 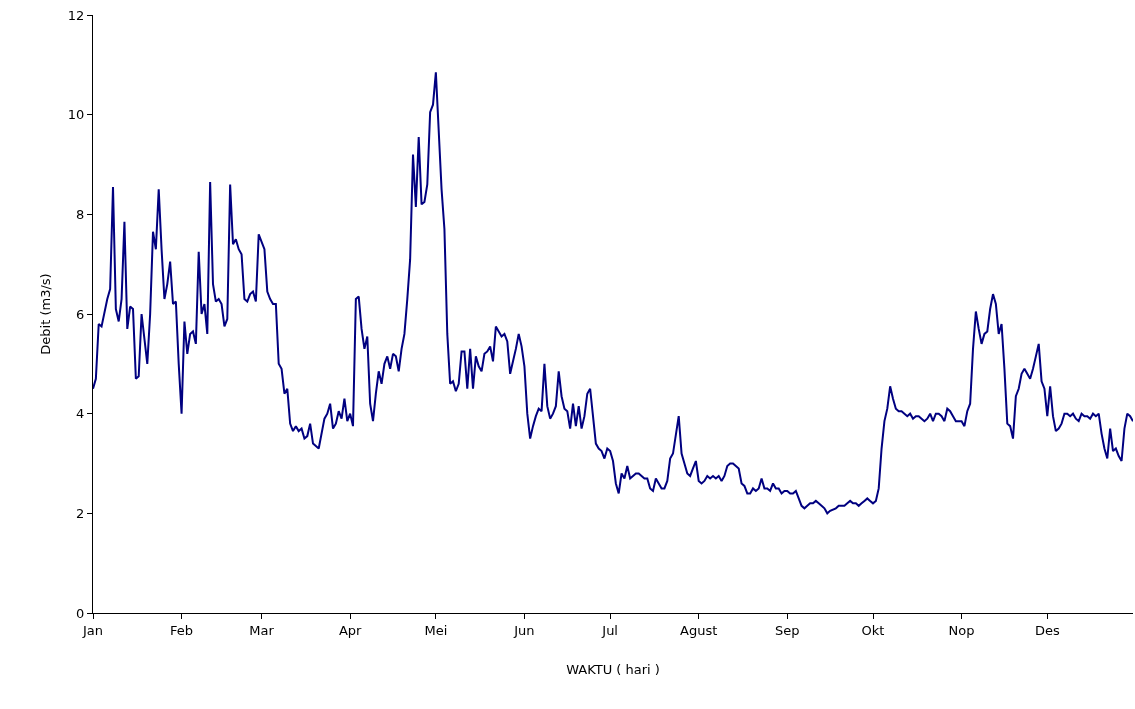 I want to click on x-tick-label: Feb, so click(x=182, y=630).